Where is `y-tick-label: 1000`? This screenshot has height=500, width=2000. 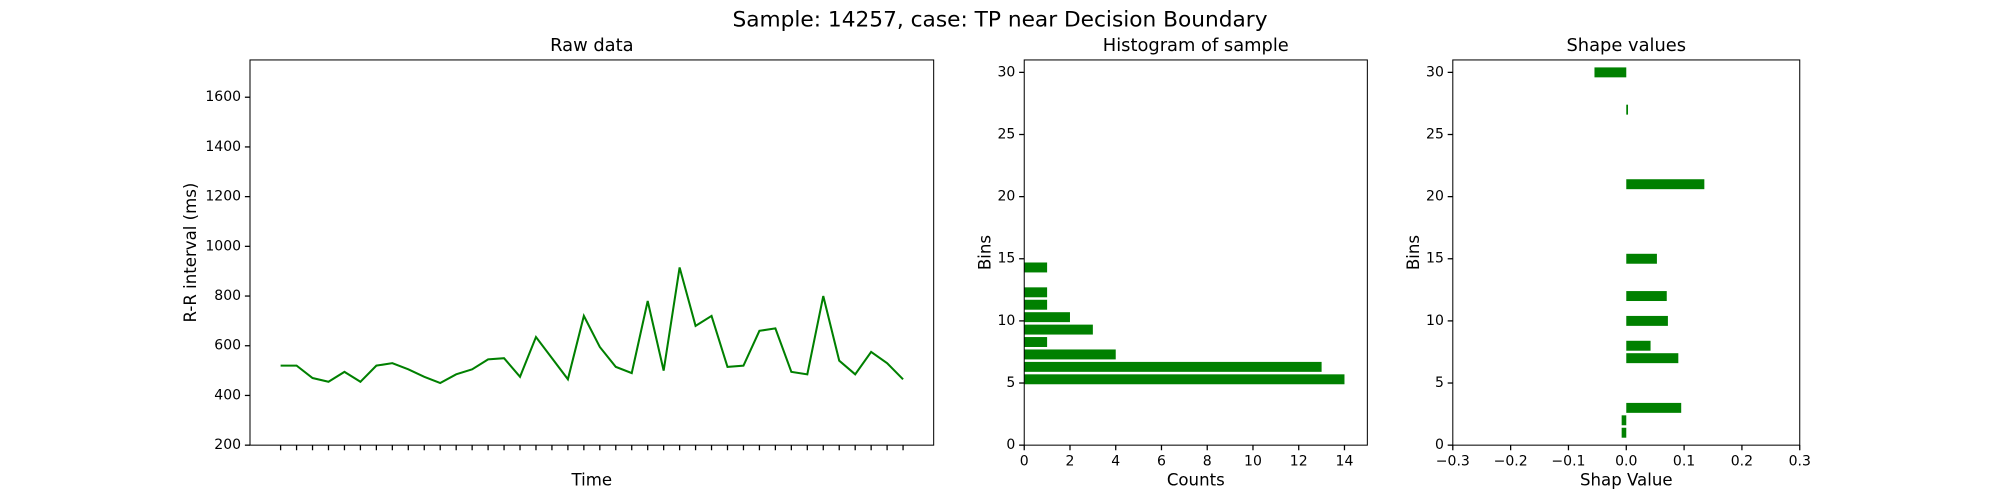 y-tick-label: 1000 is located at coordinates (223, 246).